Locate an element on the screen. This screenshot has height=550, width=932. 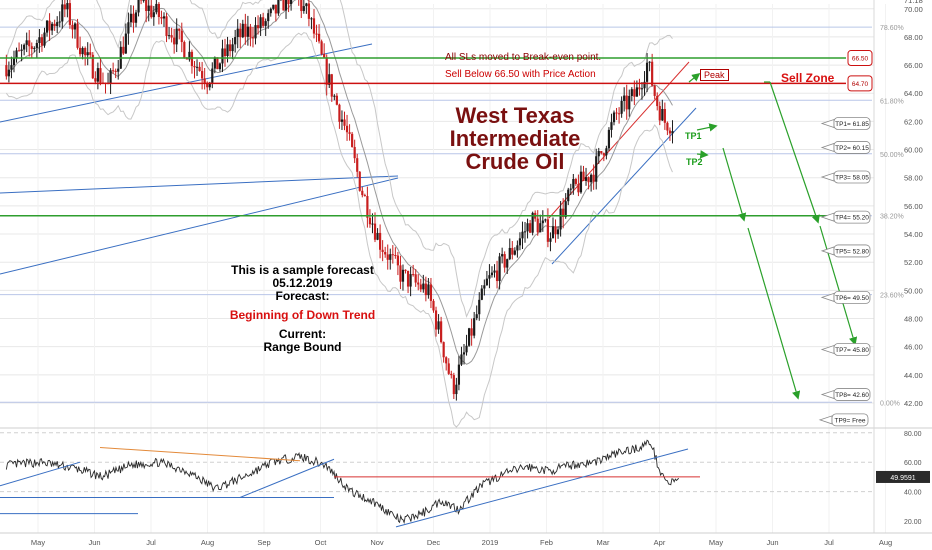
price-tick-label: 48.00 is located at coordinates (913, 319).